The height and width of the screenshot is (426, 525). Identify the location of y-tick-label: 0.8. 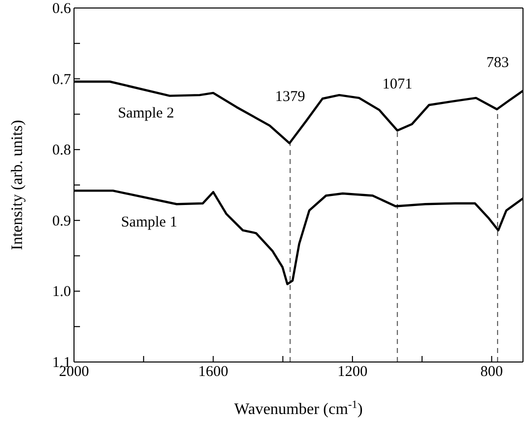
(61, 150).